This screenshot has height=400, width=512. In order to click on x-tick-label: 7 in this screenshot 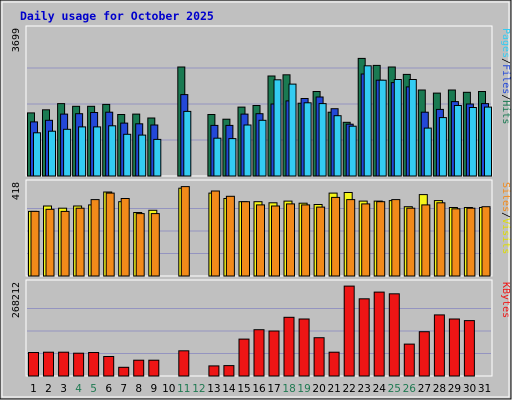, I will do `click(123, 389)`.